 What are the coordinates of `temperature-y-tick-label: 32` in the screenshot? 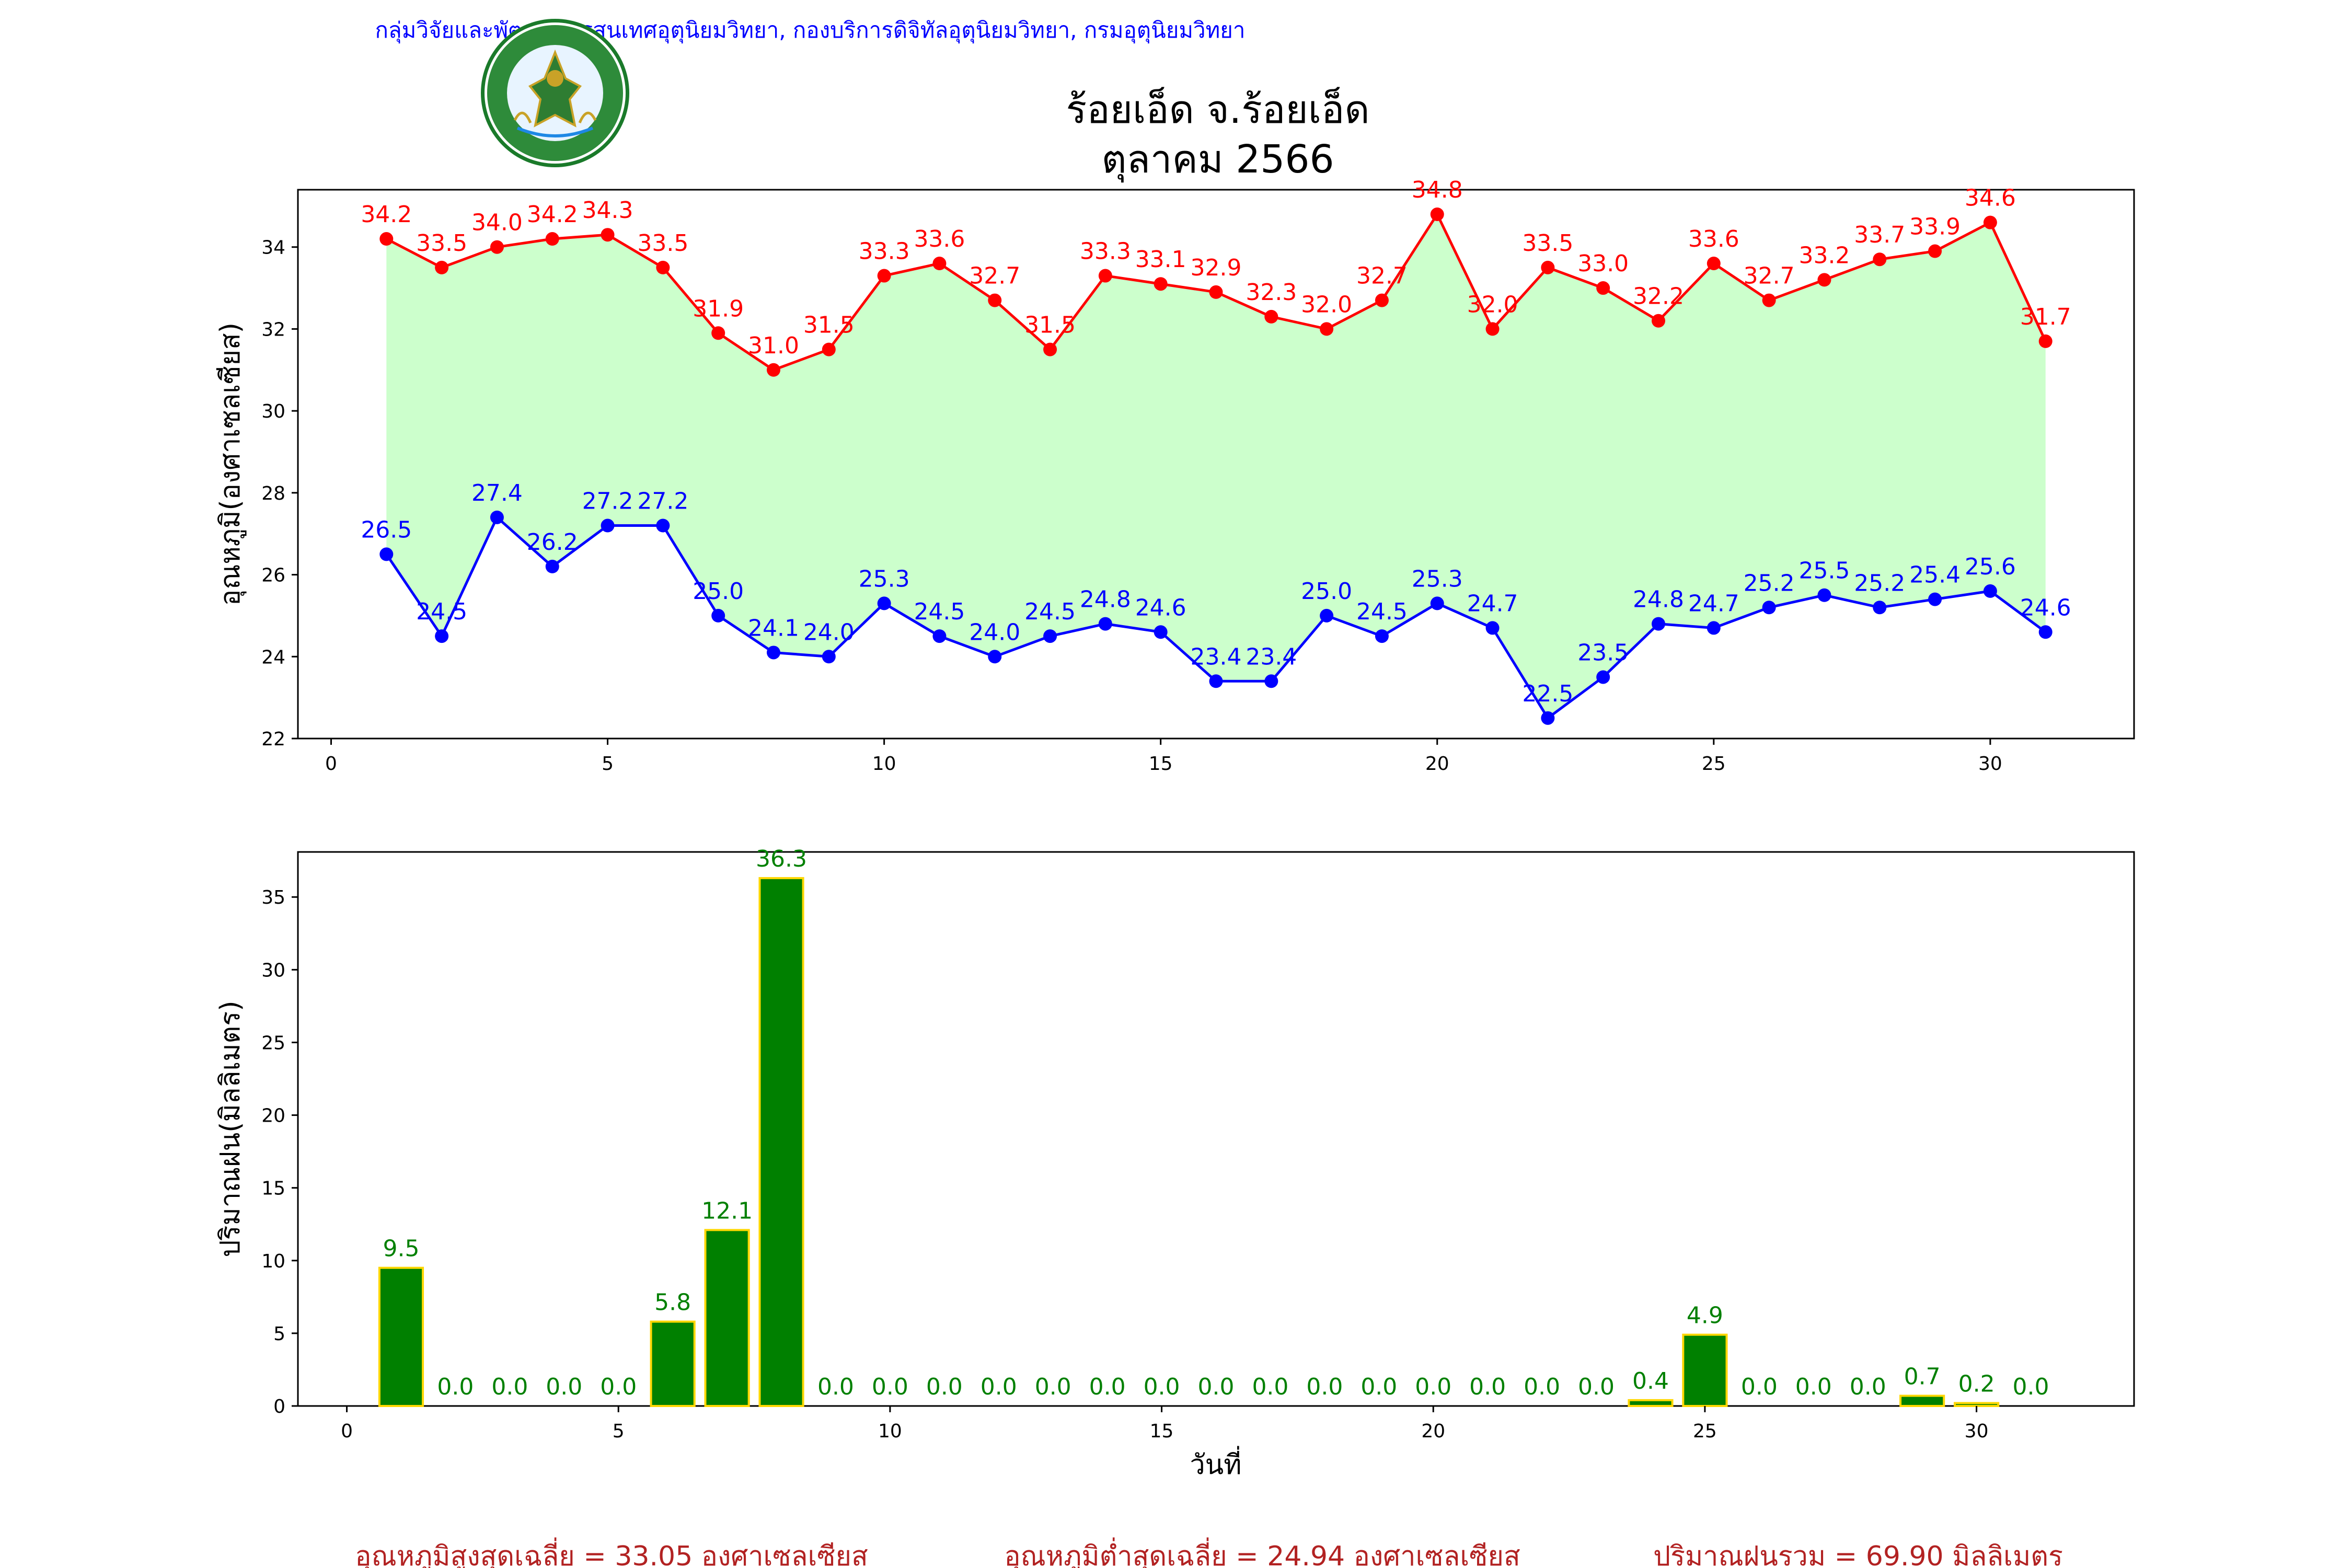 It's located at (273, 329).